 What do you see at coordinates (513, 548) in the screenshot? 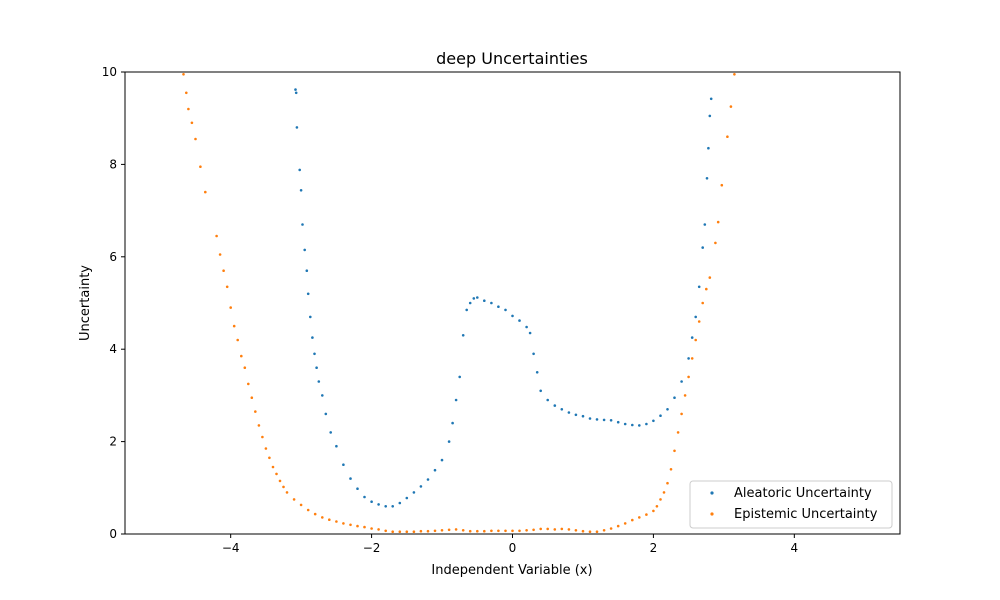
I see `x-tick-label: 0` at bounding box center [513, 548].